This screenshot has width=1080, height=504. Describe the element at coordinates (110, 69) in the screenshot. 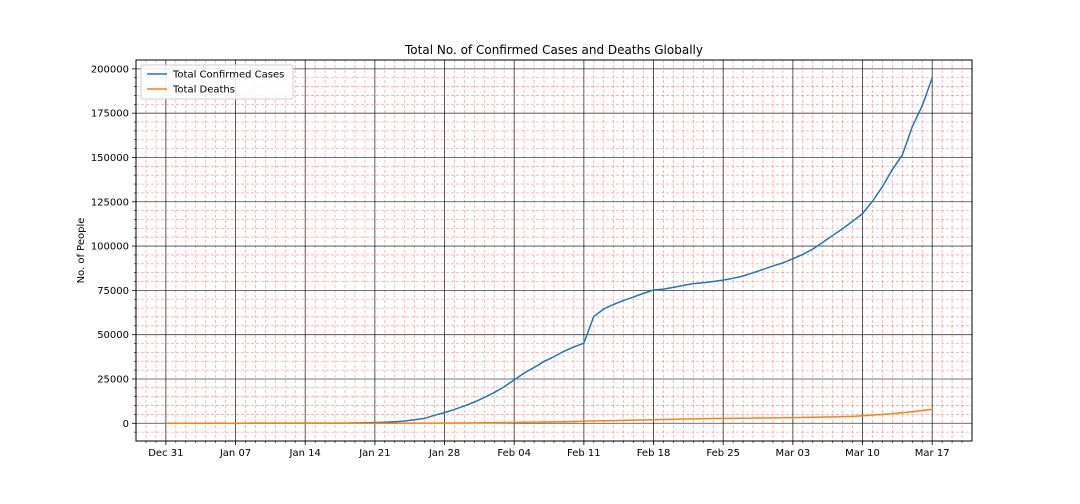

I see `y-tick-label: 200000` at that location.